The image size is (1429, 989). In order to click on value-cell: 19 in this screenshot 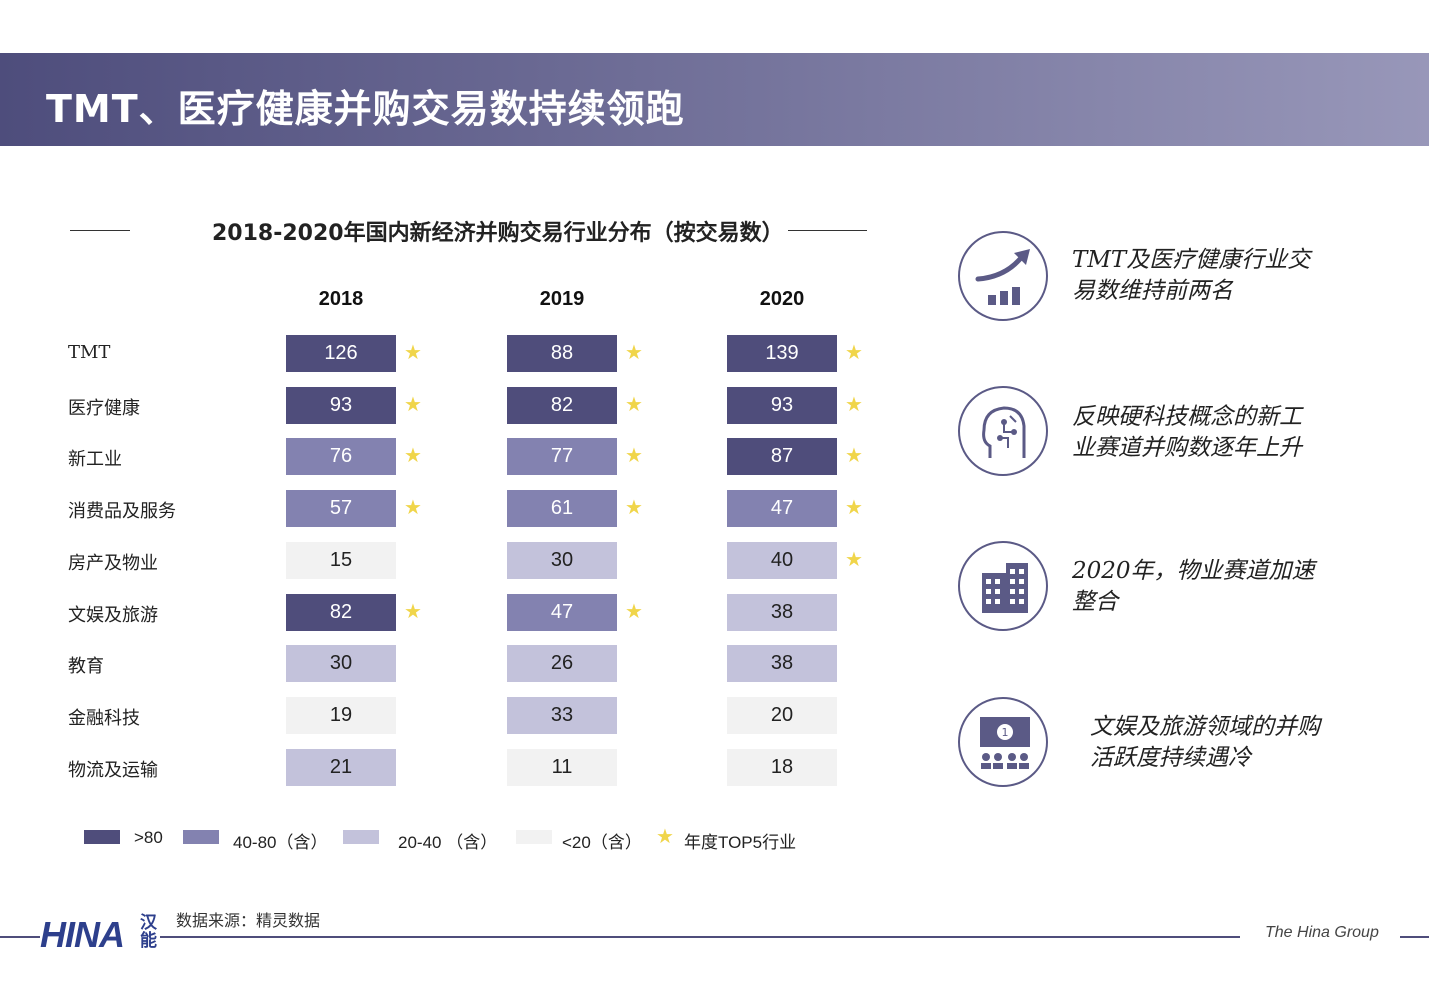, I will do `click(341, 715)`.